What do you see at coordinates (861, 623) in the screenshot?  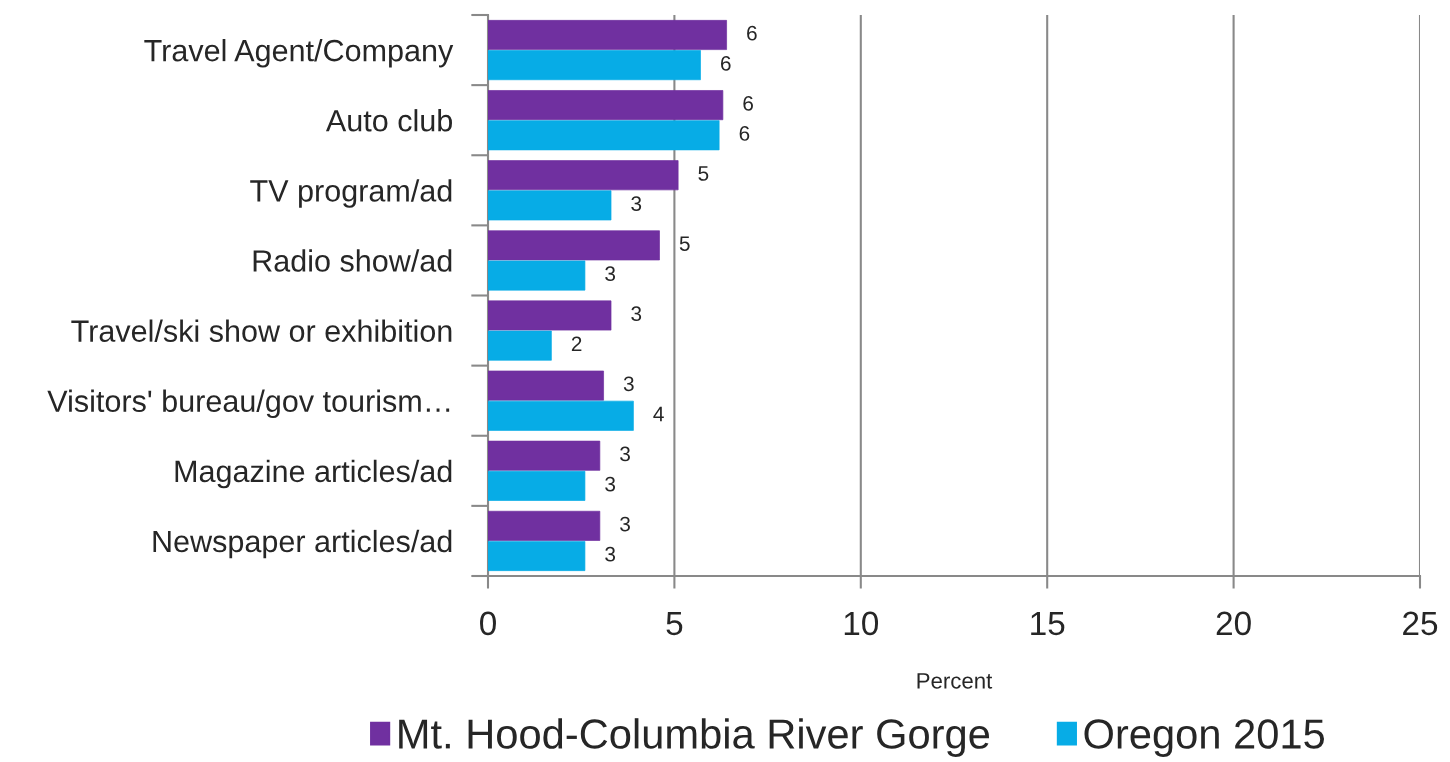 I see `x-tick-label: 10` at bounding box center [861, 623].